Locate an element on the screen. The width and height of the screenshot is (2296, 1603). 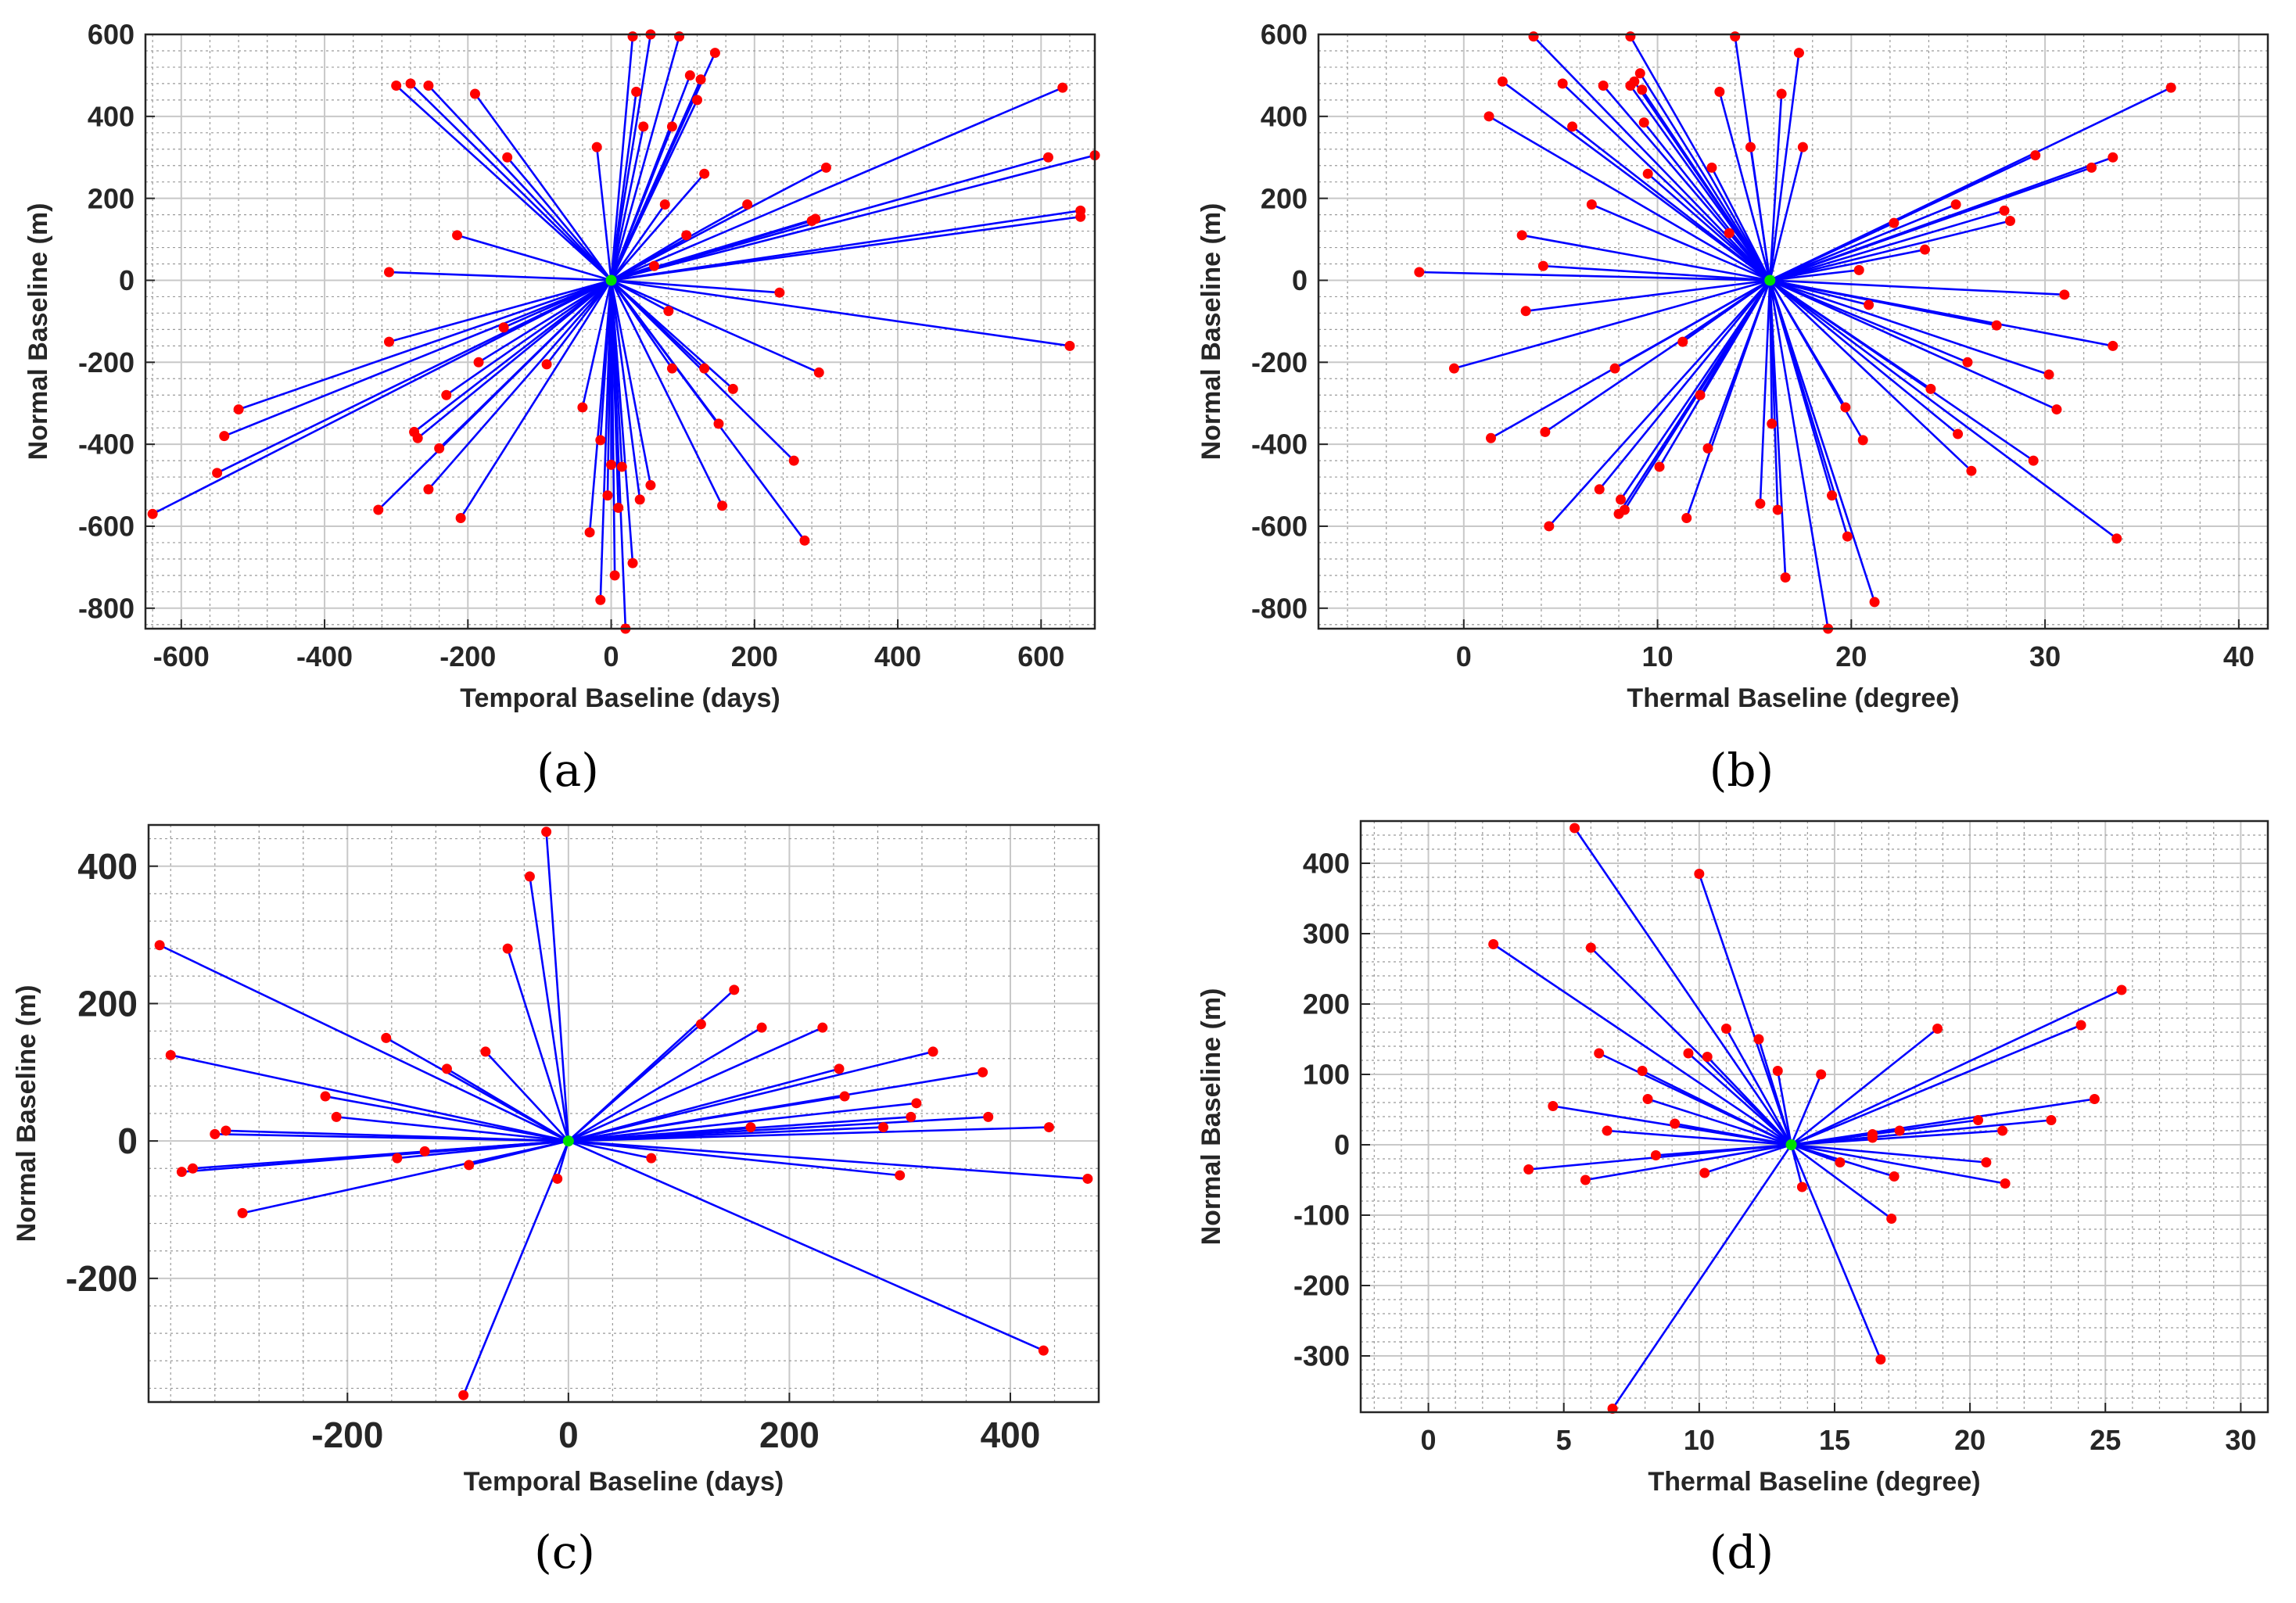
y-tick-label: -400 is located at coordinates (1279, 445).